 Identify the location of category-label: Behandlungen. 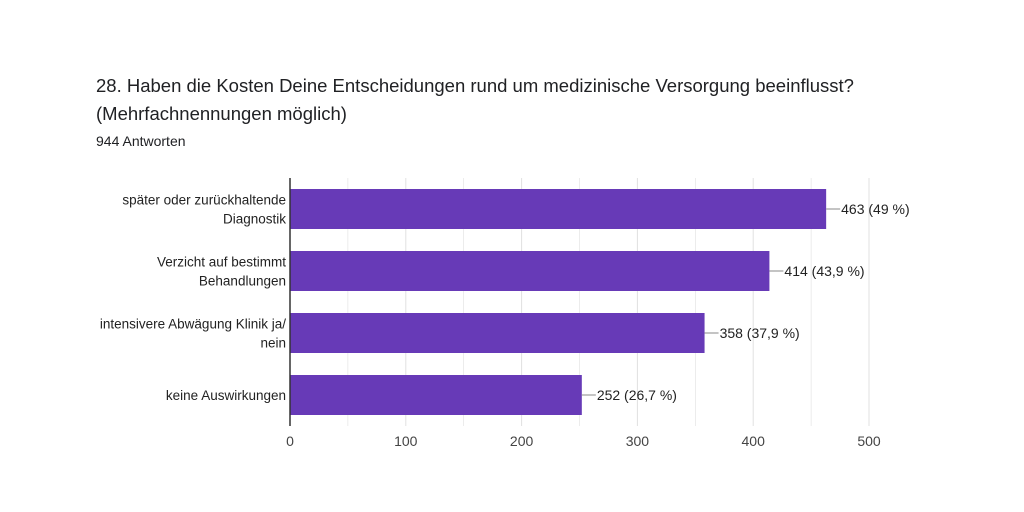
(242, 281).